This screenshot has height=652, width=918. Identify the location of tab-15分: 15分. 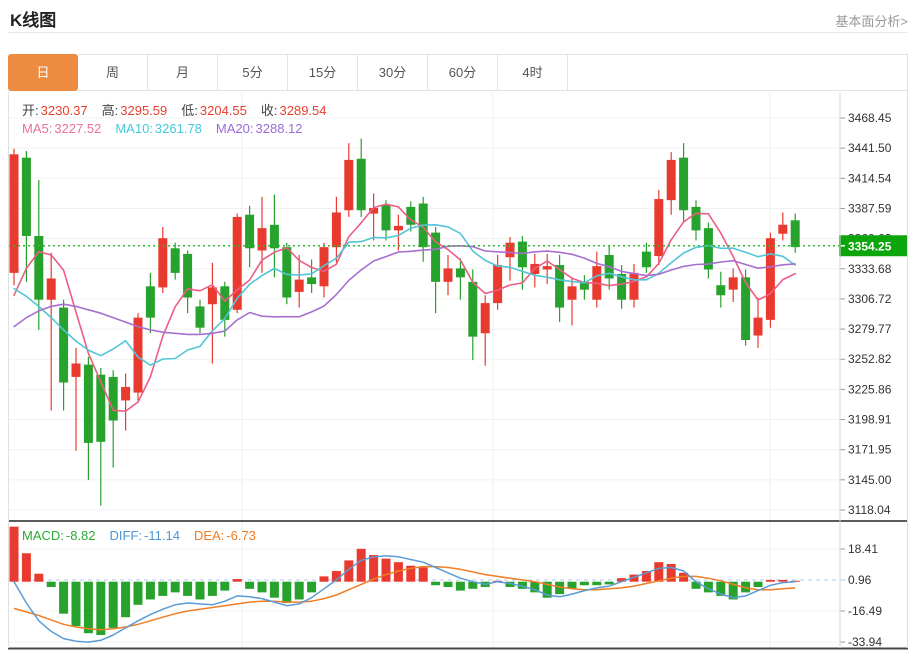
(323, 72).